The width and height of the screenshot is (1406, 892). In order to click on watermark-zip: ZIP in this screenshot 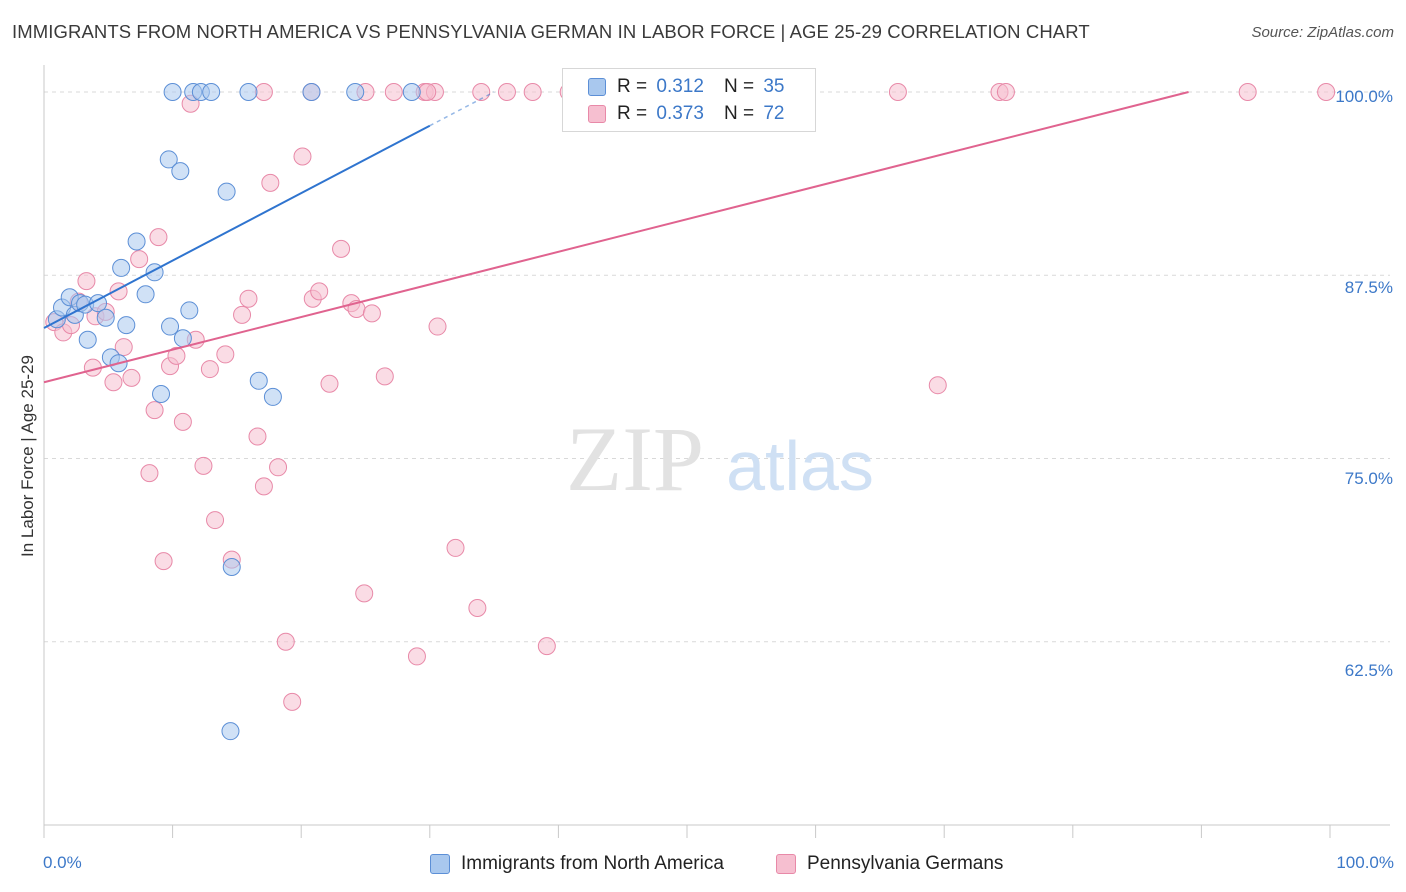, I will do `click(635, 459)`.